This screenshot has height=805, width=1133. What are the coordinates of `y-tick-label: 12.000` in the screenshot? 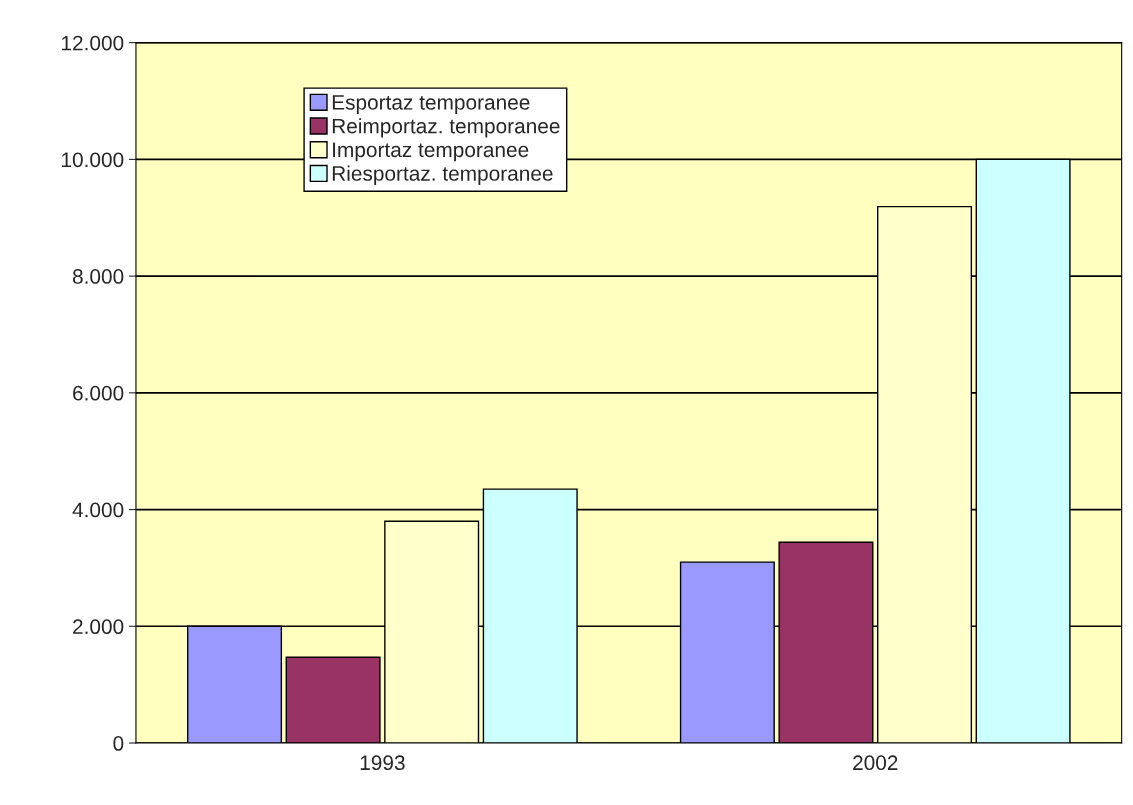 It's located at (93, 43).